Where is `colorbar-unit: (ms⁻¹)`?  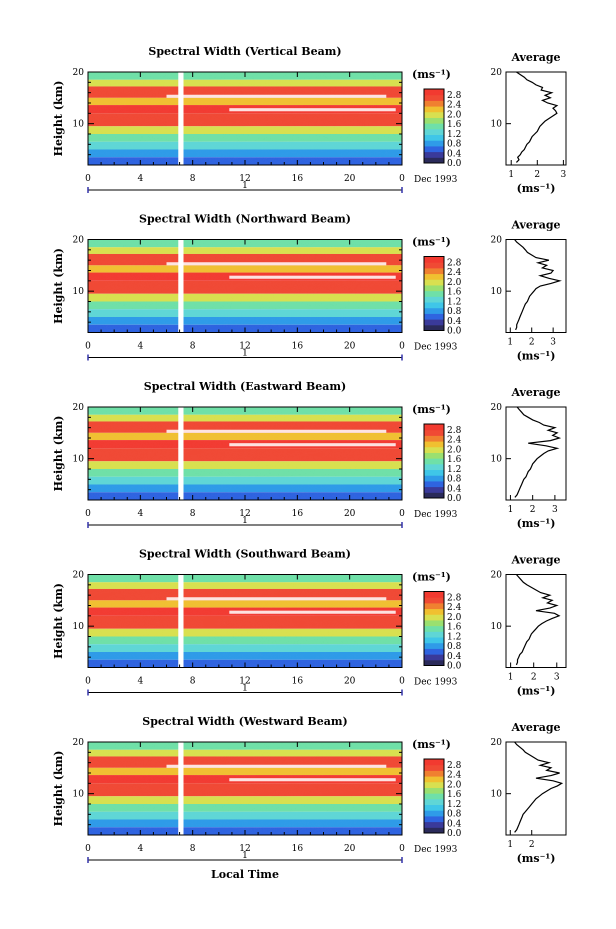
colorbar-unit: (ms⁻¹) is located at coordinates (431, 74).